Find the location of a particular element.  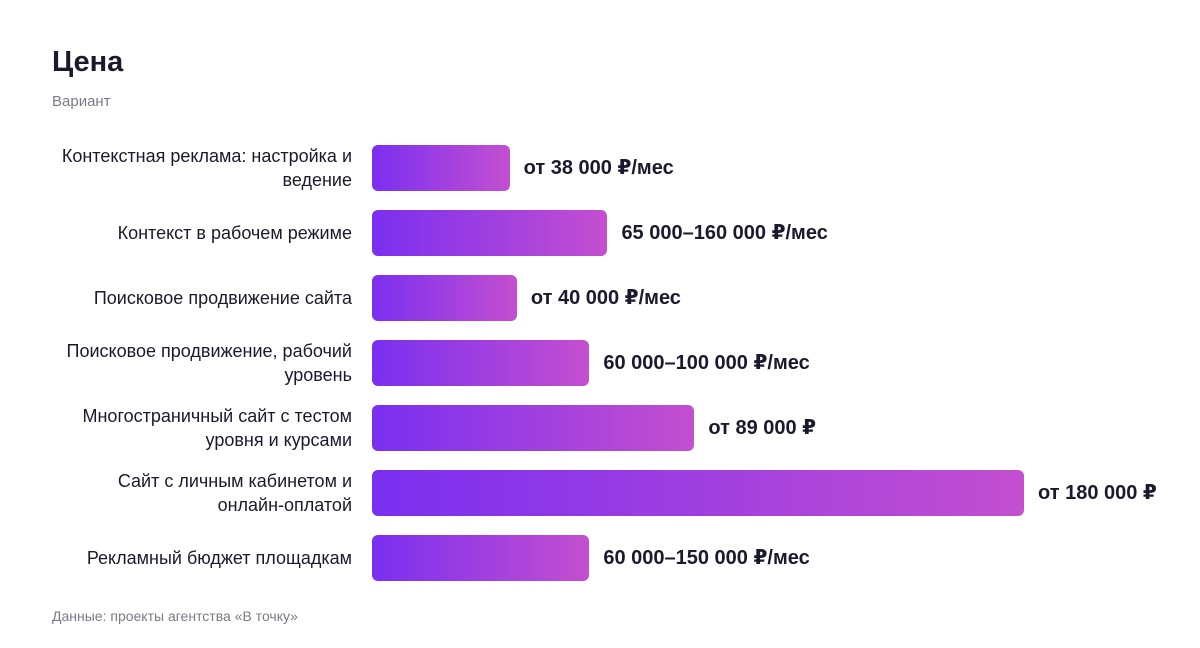

value-label: от 89 000 ₽ is located at coordinates (762, 428).